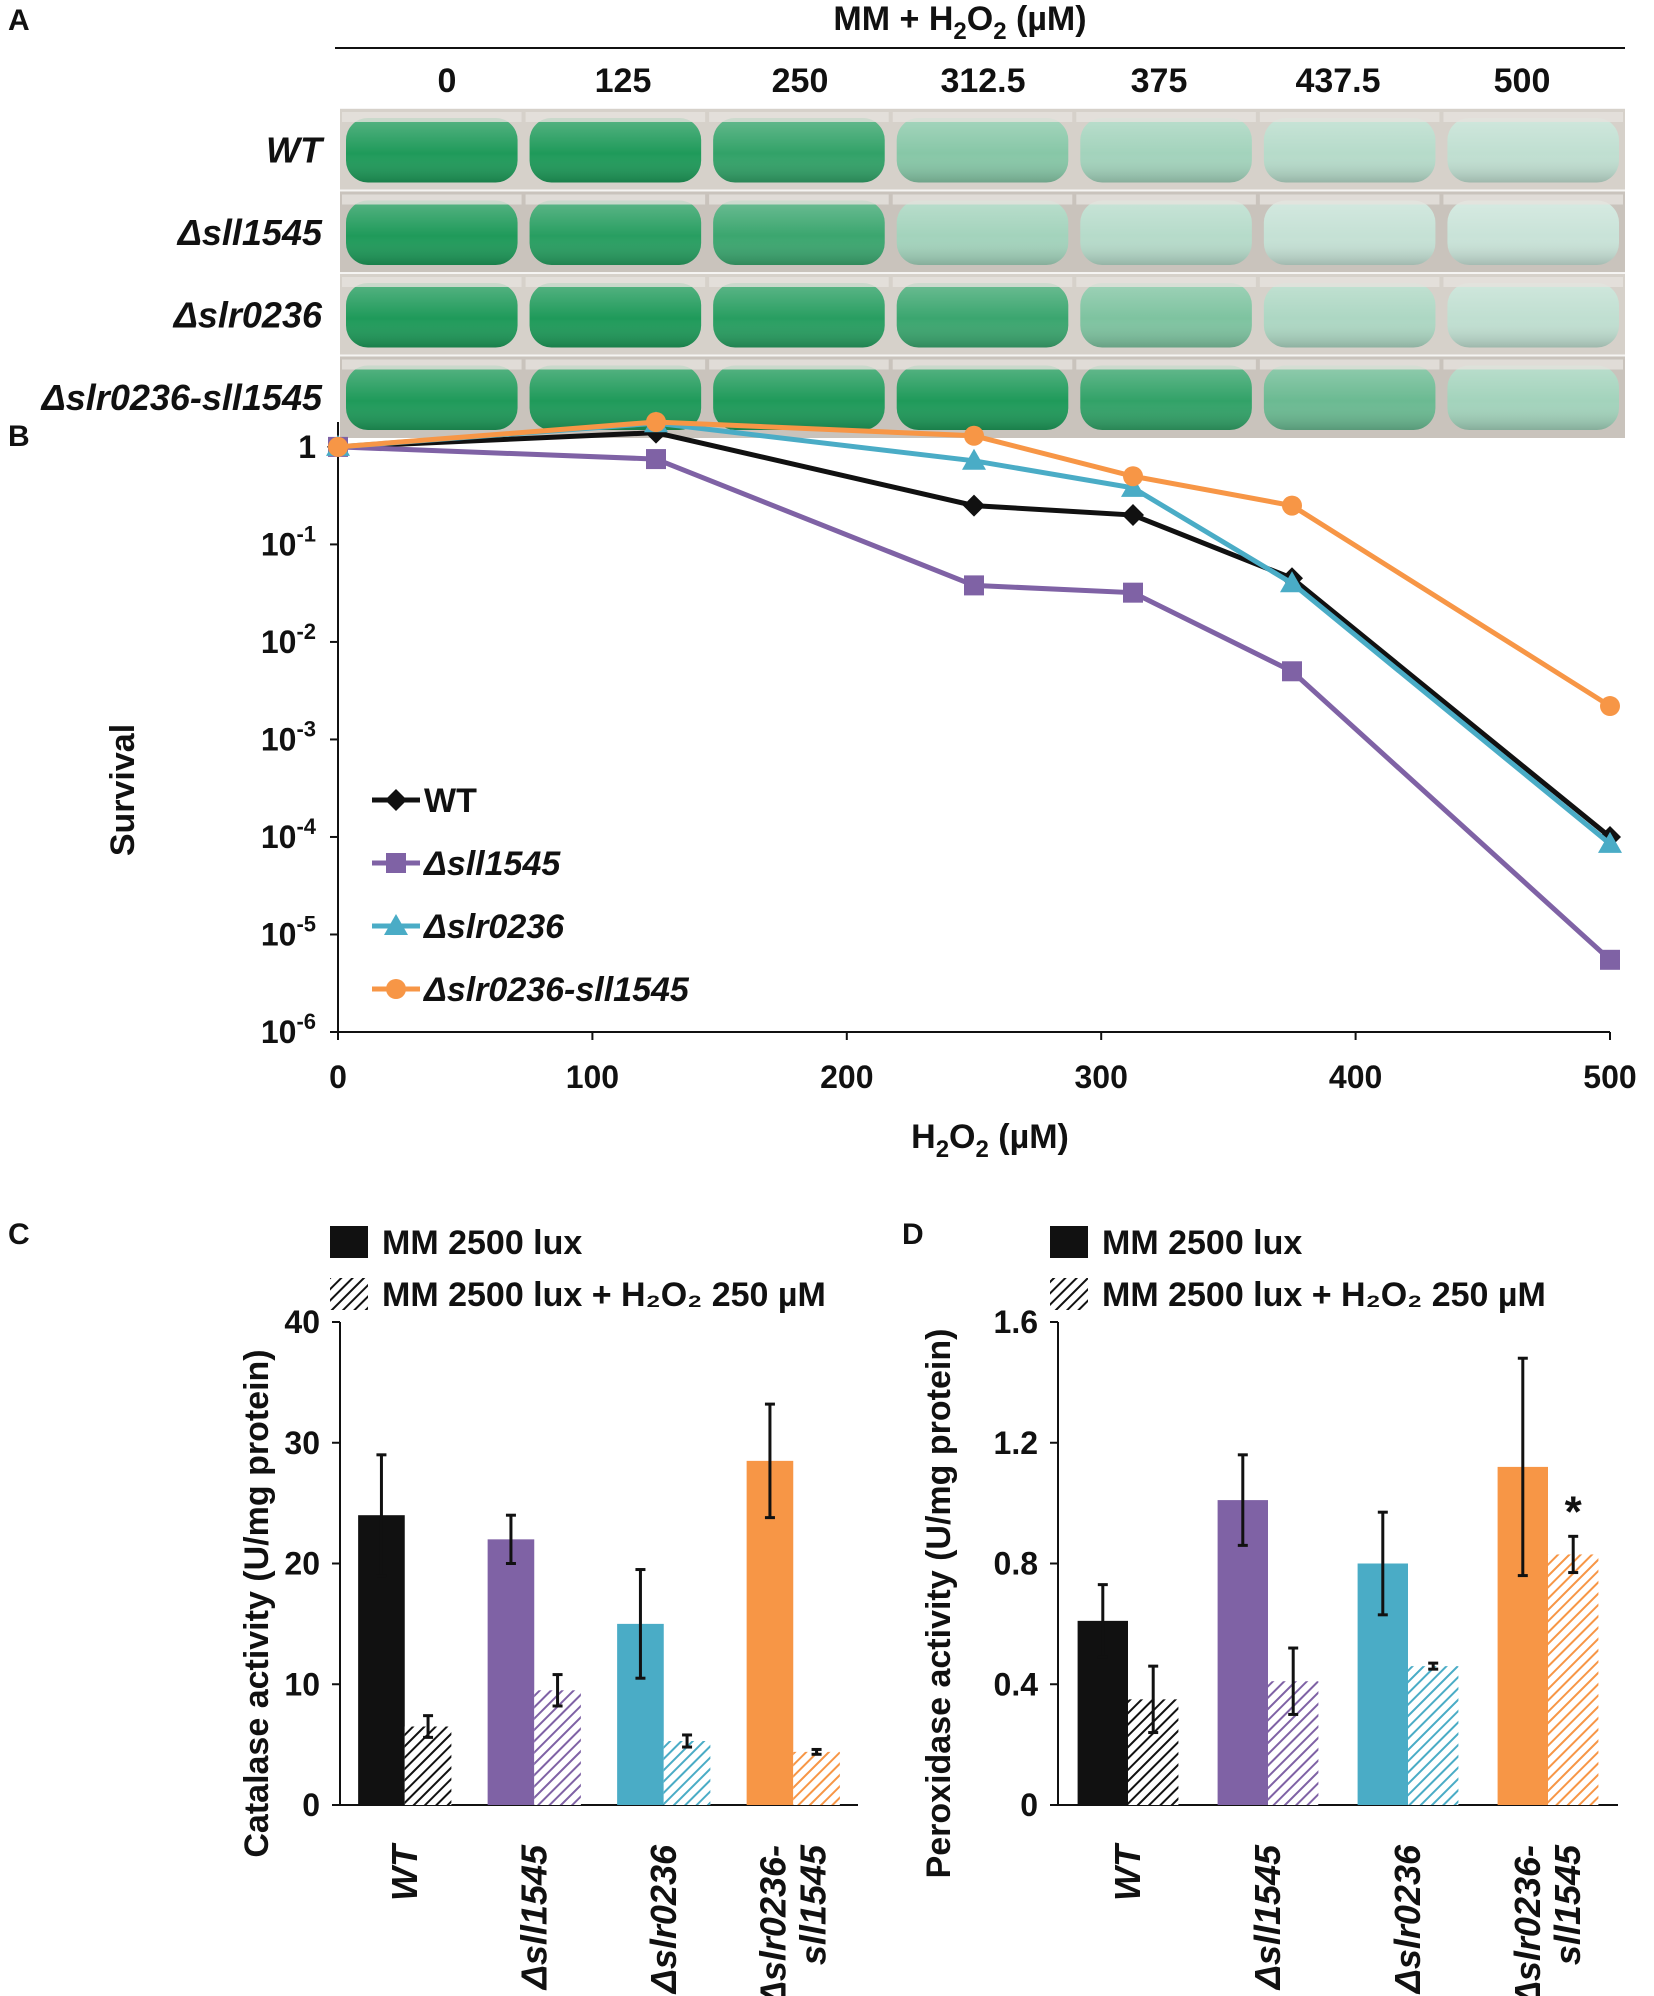 This screenshot has width=1654, height=1996. Describe the element at coordinates (990, 1140) in the screenshot. I see `x-axis-title: H2O2 (µM)` at that location.